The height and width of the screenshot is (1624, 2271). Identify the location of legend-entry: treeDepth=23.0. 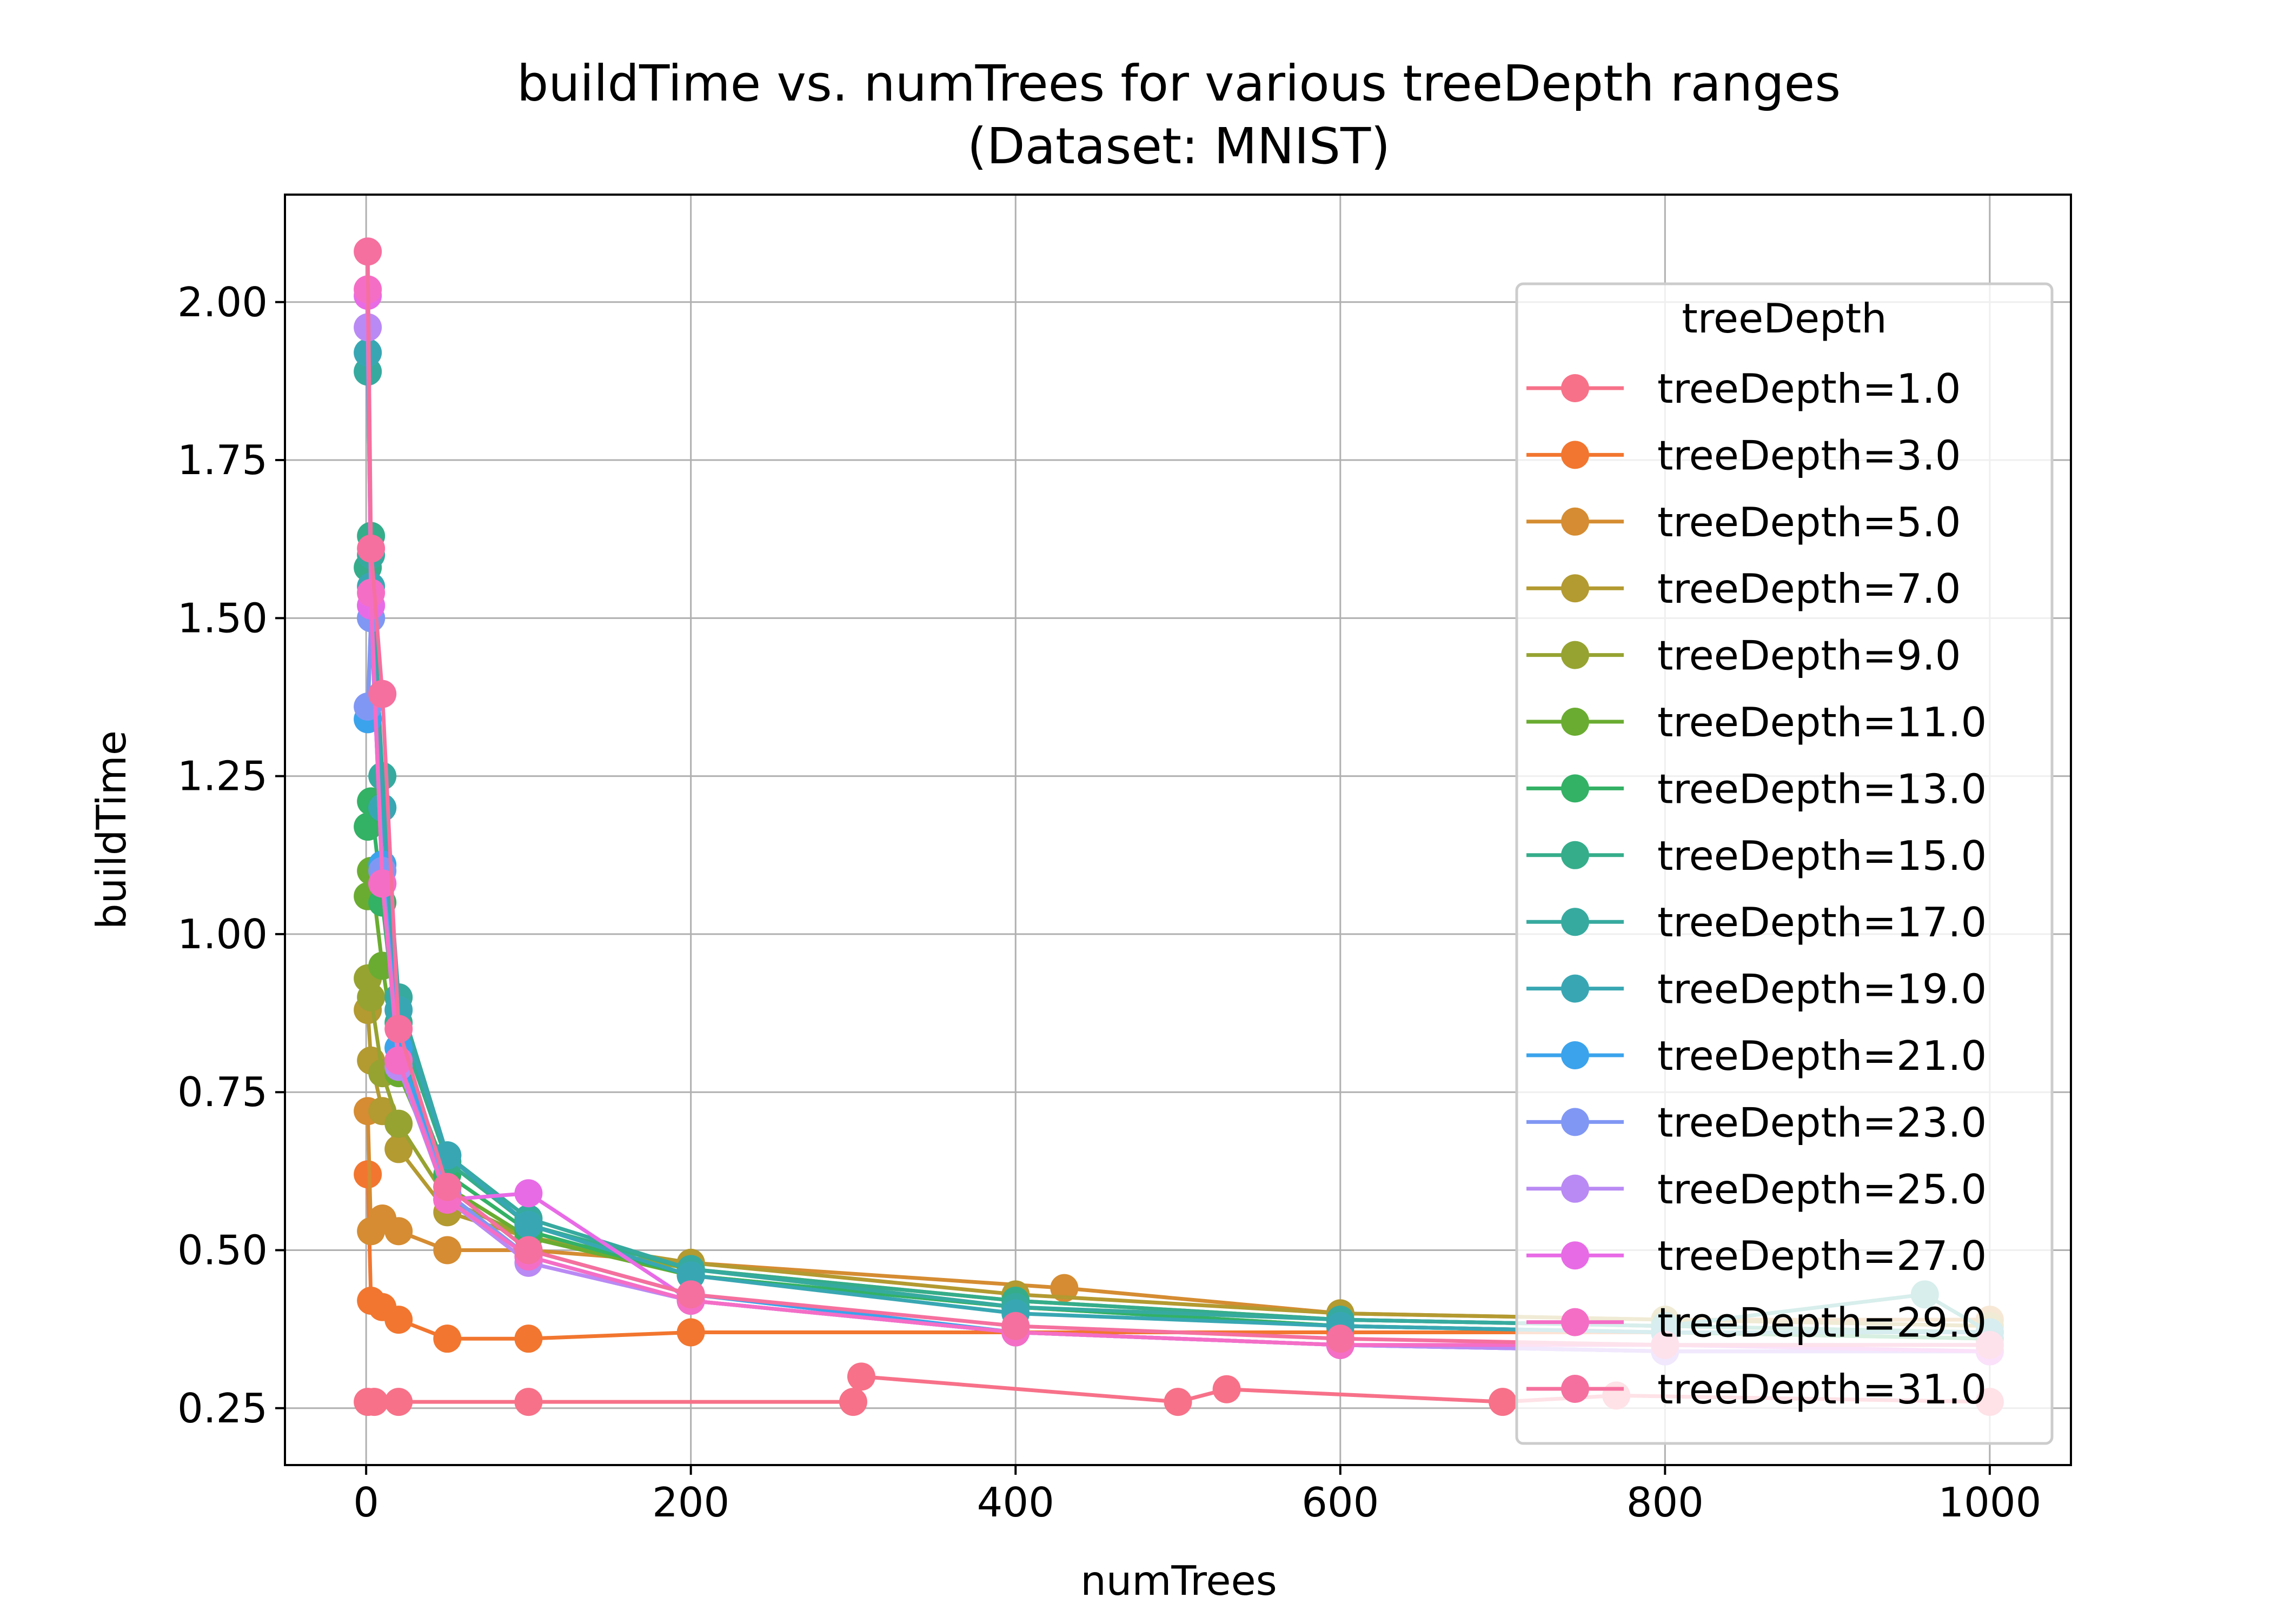
(1756, 1123).